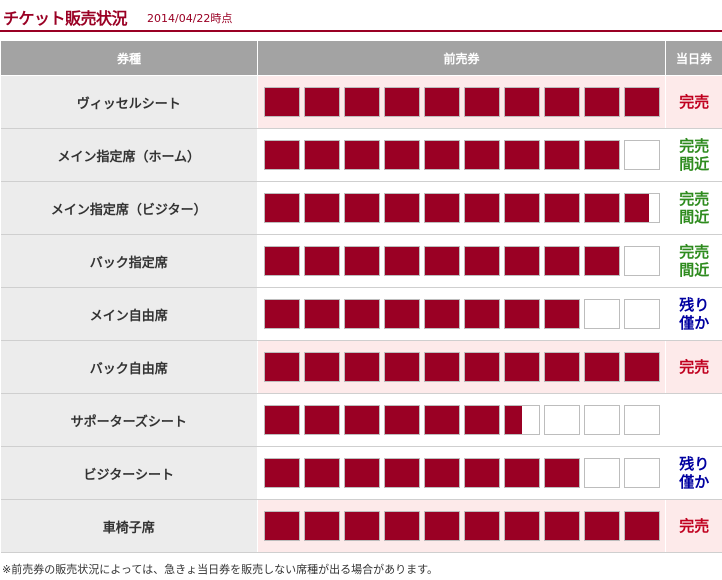 The image size is (722, 580). Describe the element at coordinates (129, 526) in the screenshot. I see `ticket-type-name: 車椅子席` at that location.